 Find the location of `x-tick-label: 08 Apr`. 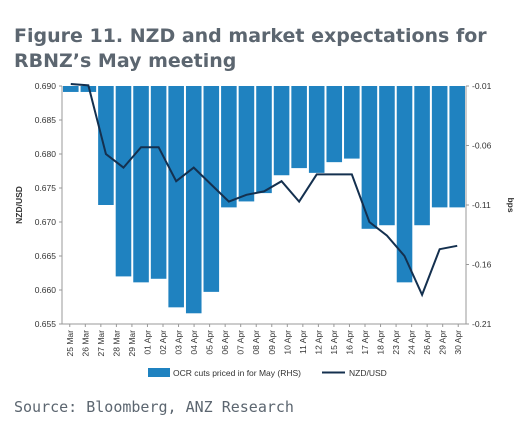

x-tick-label: 08 Apr is located at coordinates (256, 342).